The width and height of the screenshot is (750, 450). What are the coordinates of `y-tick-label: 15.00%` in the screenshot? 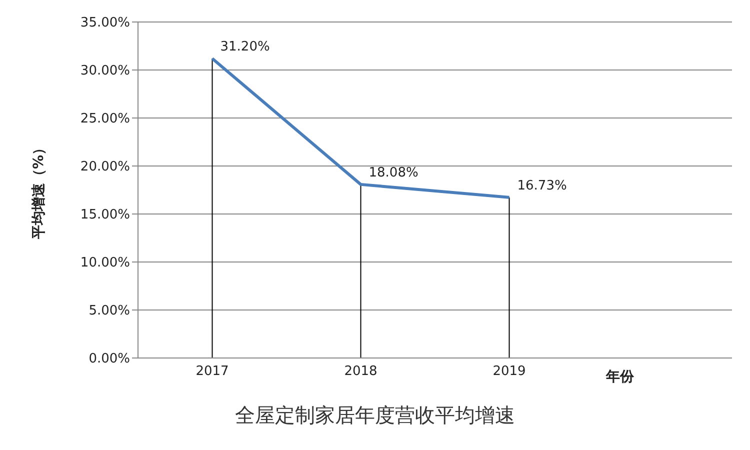 It's located at (105, 215).